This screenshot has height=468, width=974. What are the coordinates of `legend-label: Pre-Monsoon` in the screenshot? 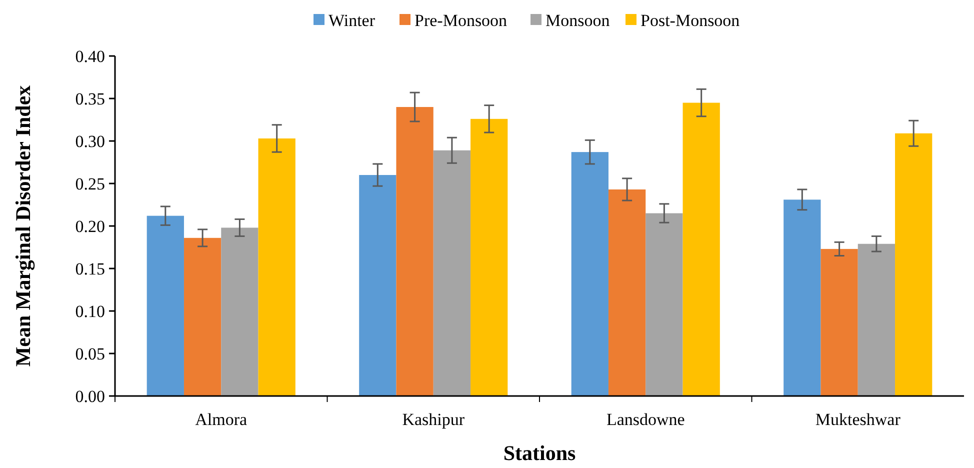 It's located at (461, 20).